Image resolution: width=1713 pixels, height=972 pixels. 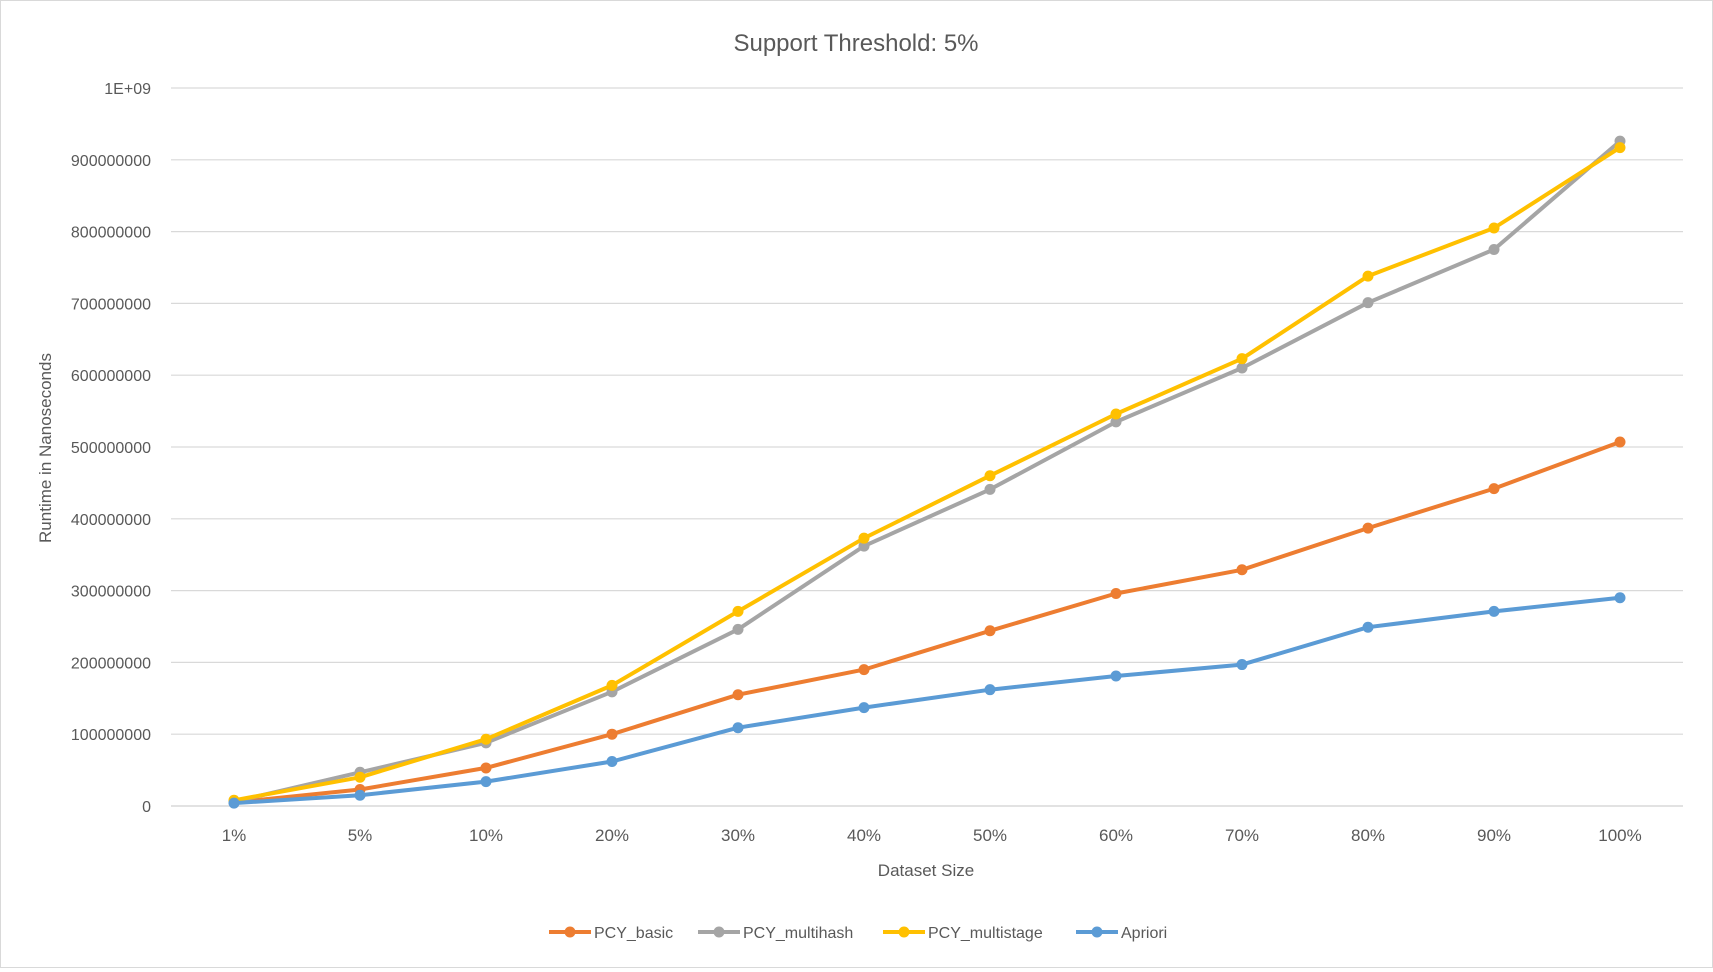 I want to click on x-axis-ticks: 1% 5% 10% 20% 30% 40% 50% 60% 70% 80% 90% 100%, so click(x=932, y=835).